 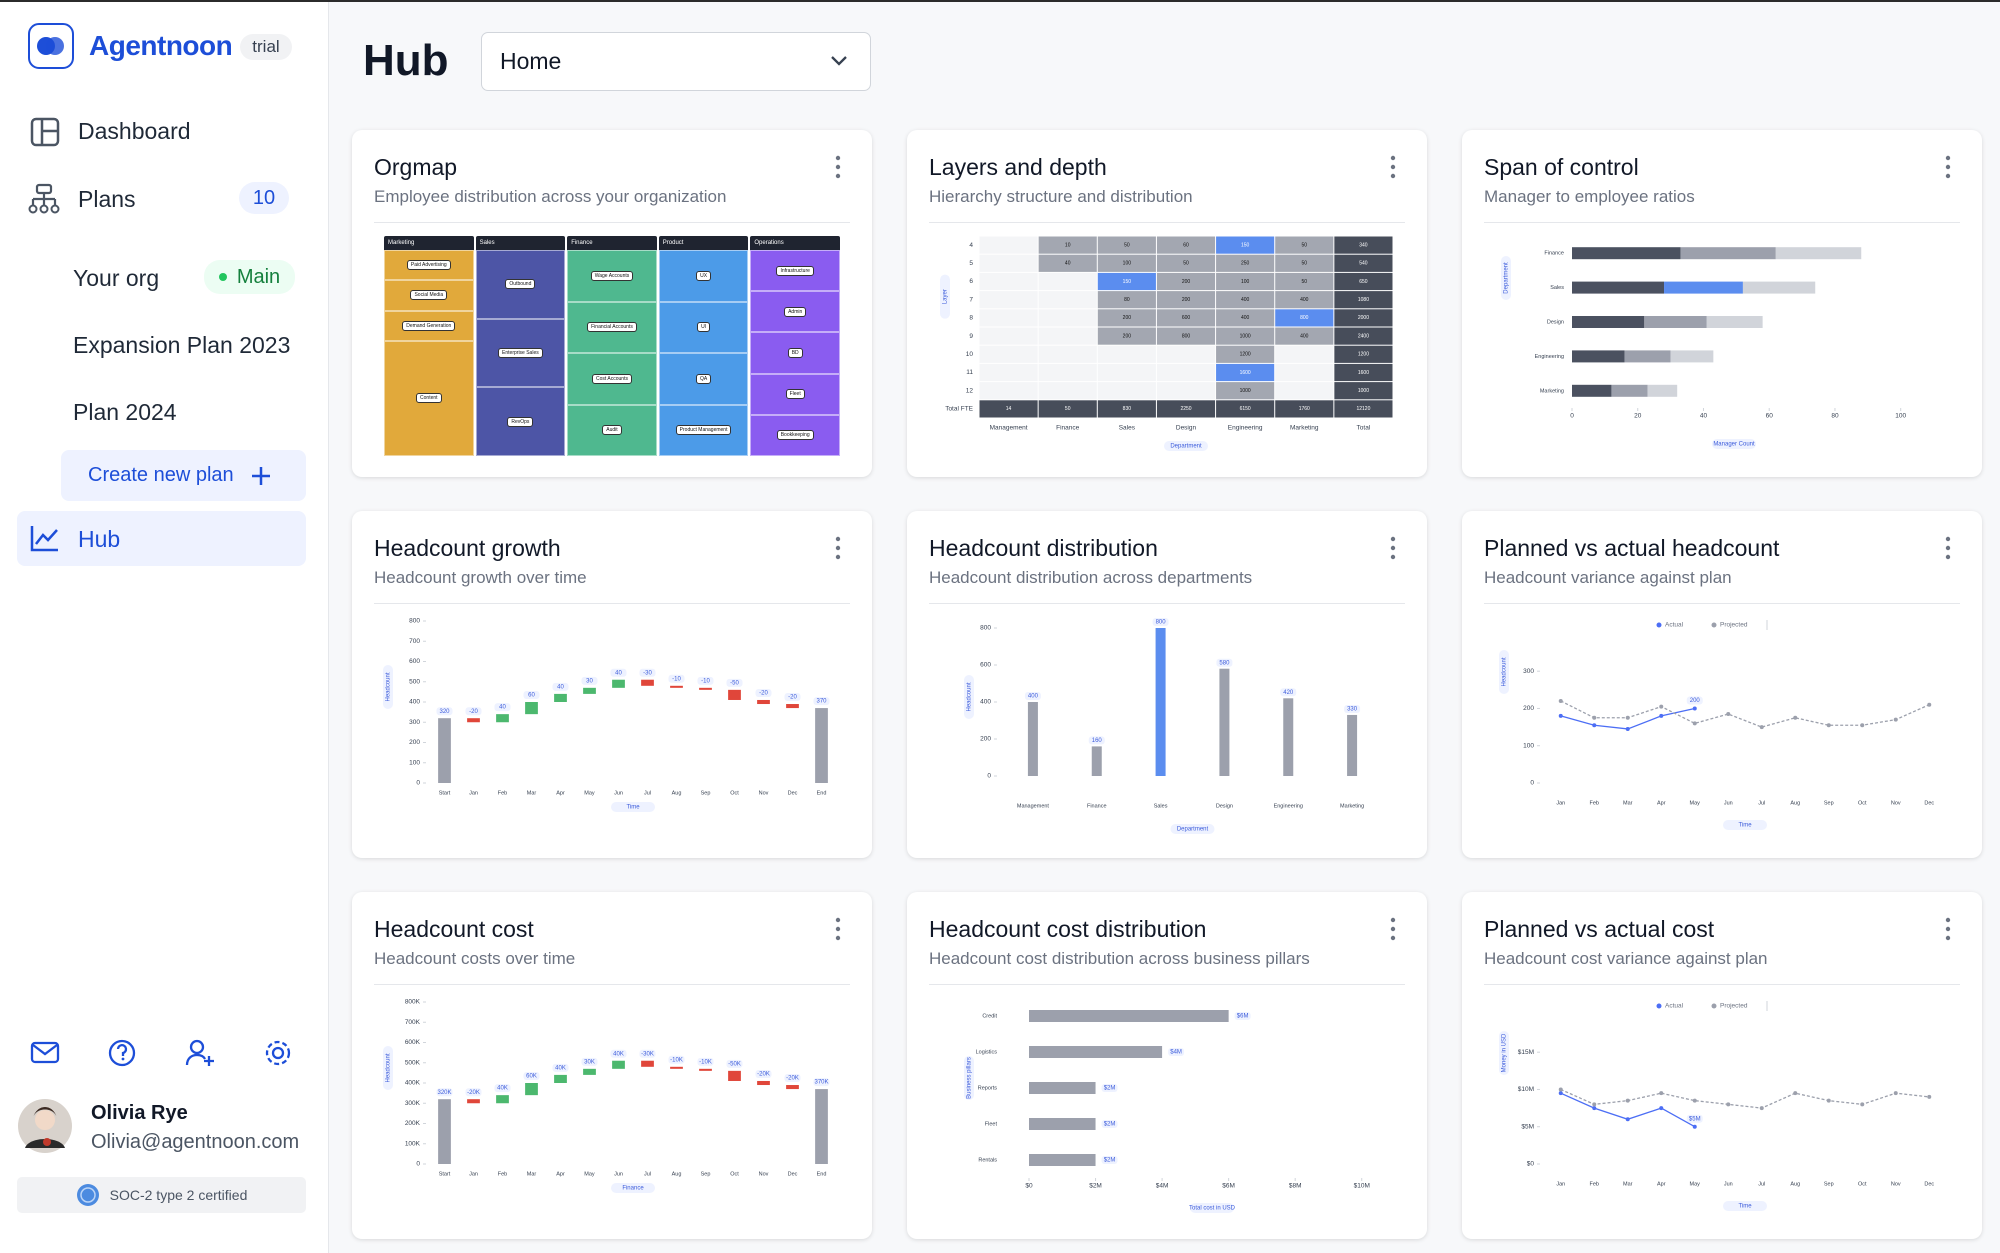 What do you see at coordinates (1628, 1184) in the screenshot?
I see `x-tick-label: Mar` at bounding box center [1628, 1184].